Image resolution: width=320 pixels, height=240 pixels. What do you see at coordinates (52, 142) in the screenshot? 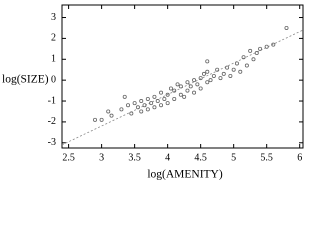
I see `y-tick-label: -3` at bounding box center [52, 142].